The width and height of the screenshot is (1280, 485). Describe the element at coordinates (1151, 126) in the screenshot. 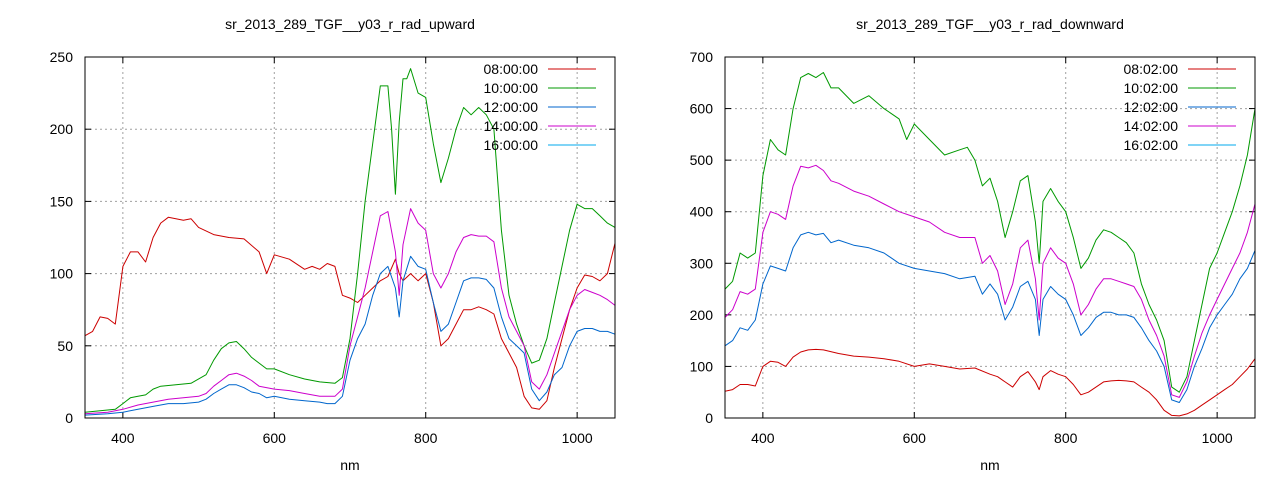

I see `legend-label: 14:02:00` at that location.